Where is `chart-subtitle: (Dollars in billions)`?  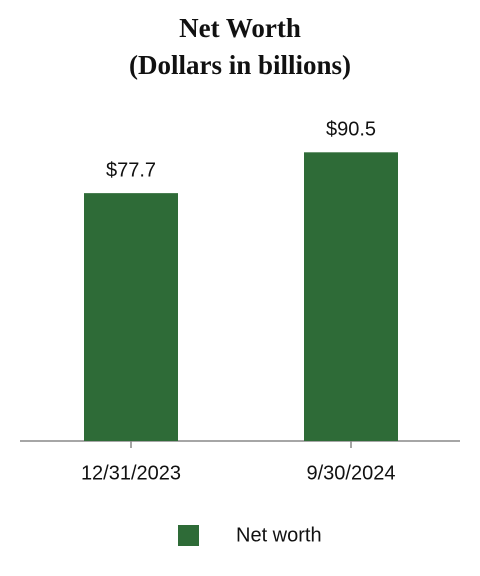 chart-subtitle: (Dollars in billions) is located at coordinates (240, 65).